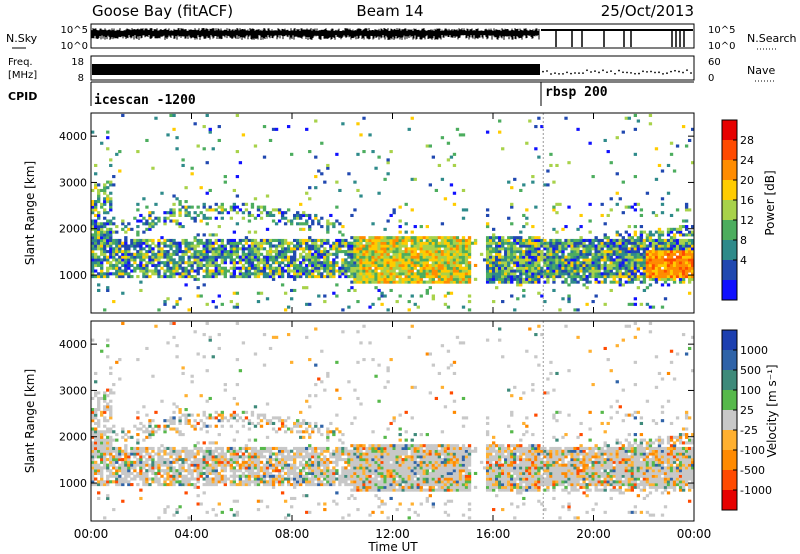 The height and width of the screenshot is (554, 800). Describe the element at coordinates (747, 160) in the screenshot. I see `power-colorbar-tick-label: 24` at that location.